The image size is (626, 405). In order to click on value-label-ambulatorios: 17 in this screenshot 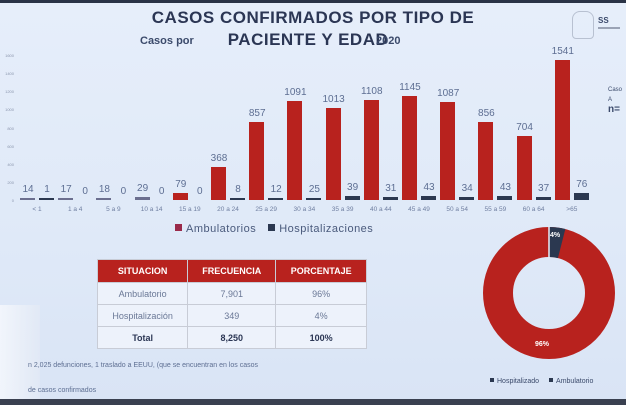, I will do `click(66, 189)`.